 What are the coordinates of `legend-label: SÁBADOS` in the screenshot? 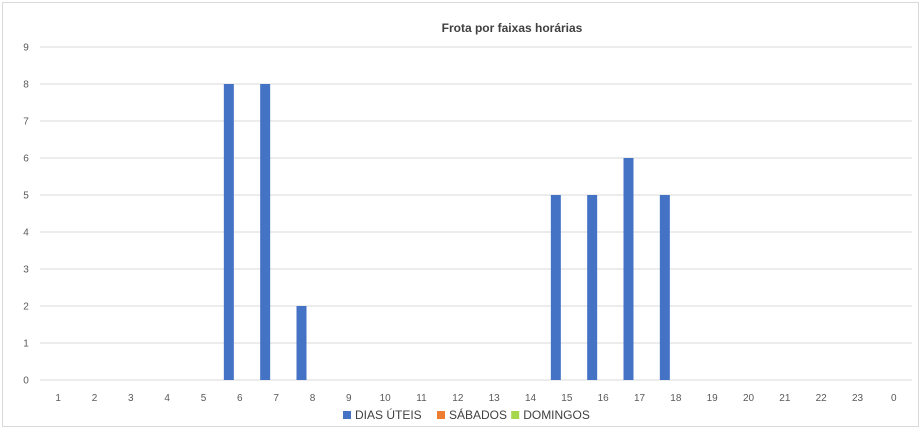 It's located at (478, 414).